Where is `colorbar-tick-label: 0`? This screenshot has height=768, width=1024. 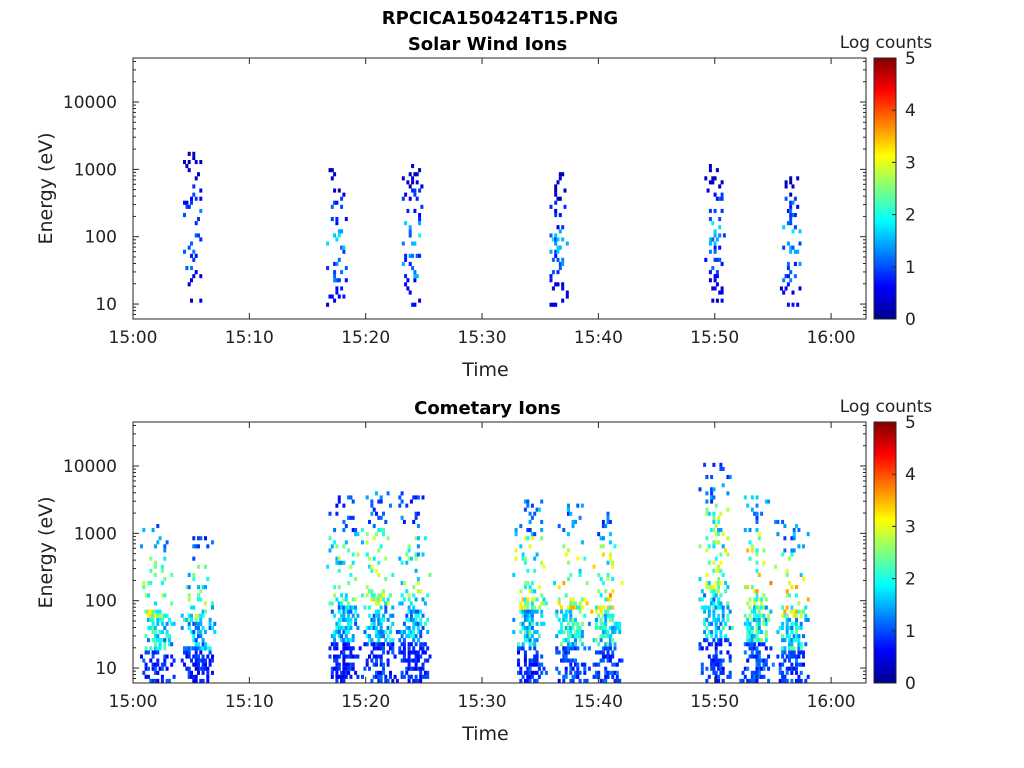 colorbar-tick-label: 0 is located at coordinates (910, 684).